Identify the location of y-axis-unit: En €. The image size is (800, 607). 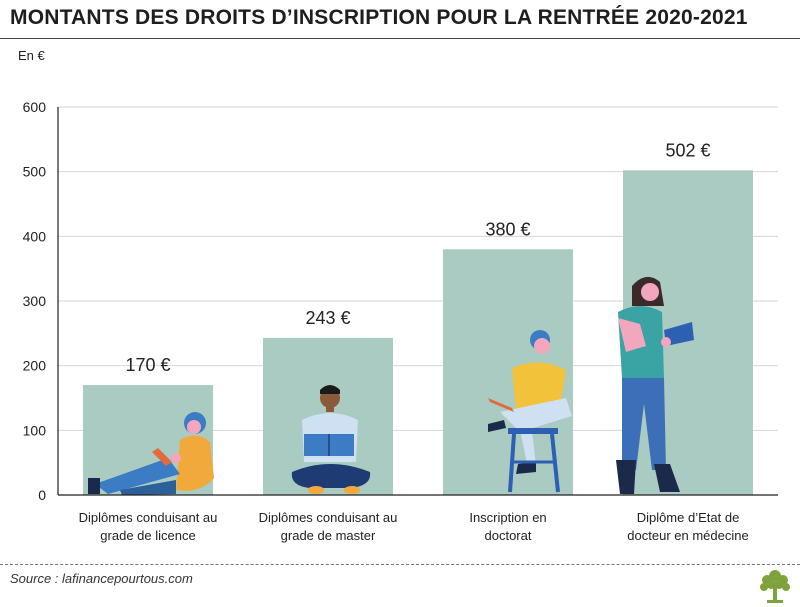
(31, 55).